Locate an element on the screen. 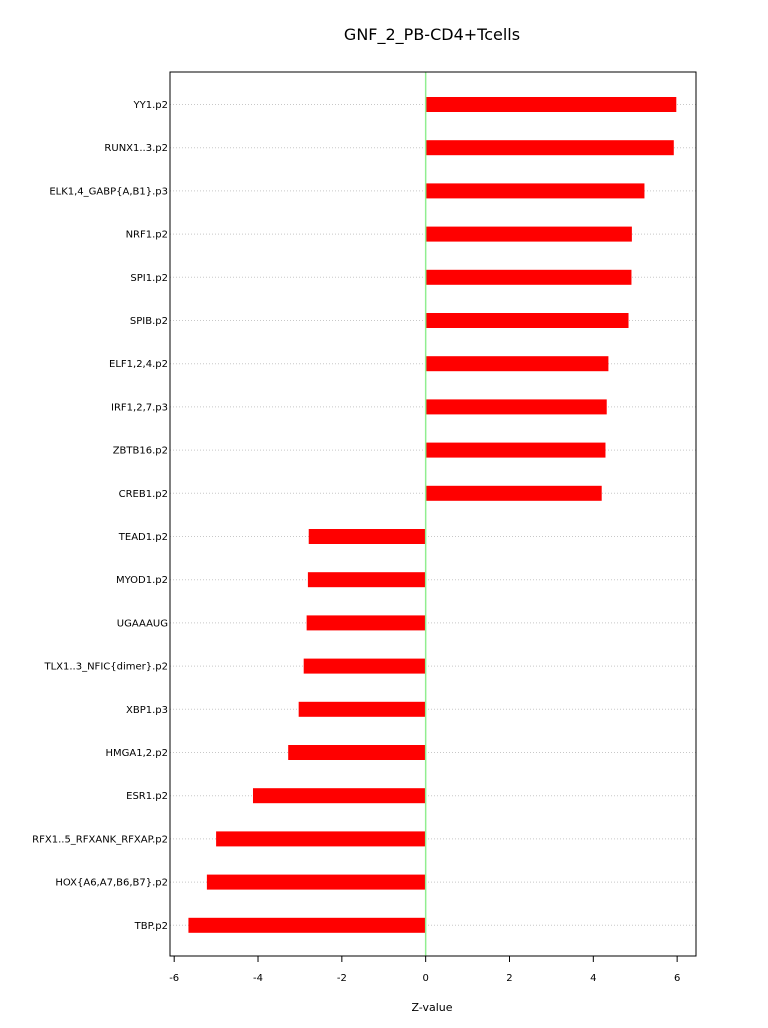  category-label: RFX1..5_RFXANK_RFXAP.p2 is located at coordinates (100, 839).